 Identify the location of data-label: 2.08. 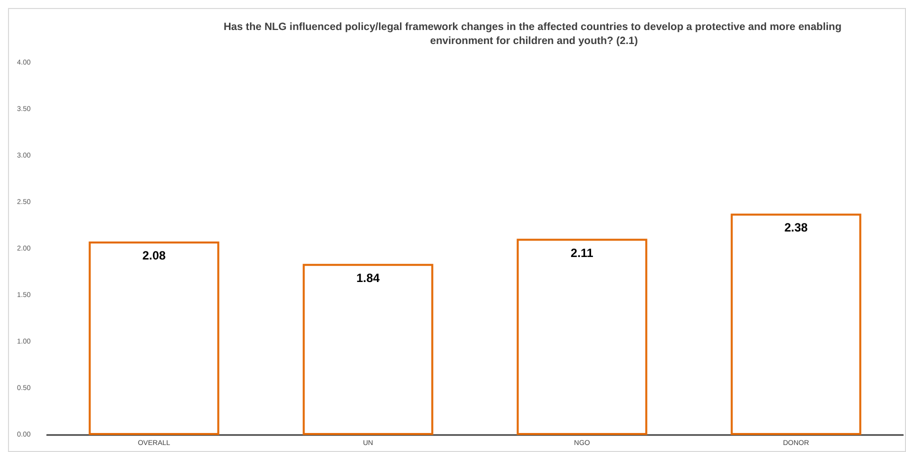
(154, 255).